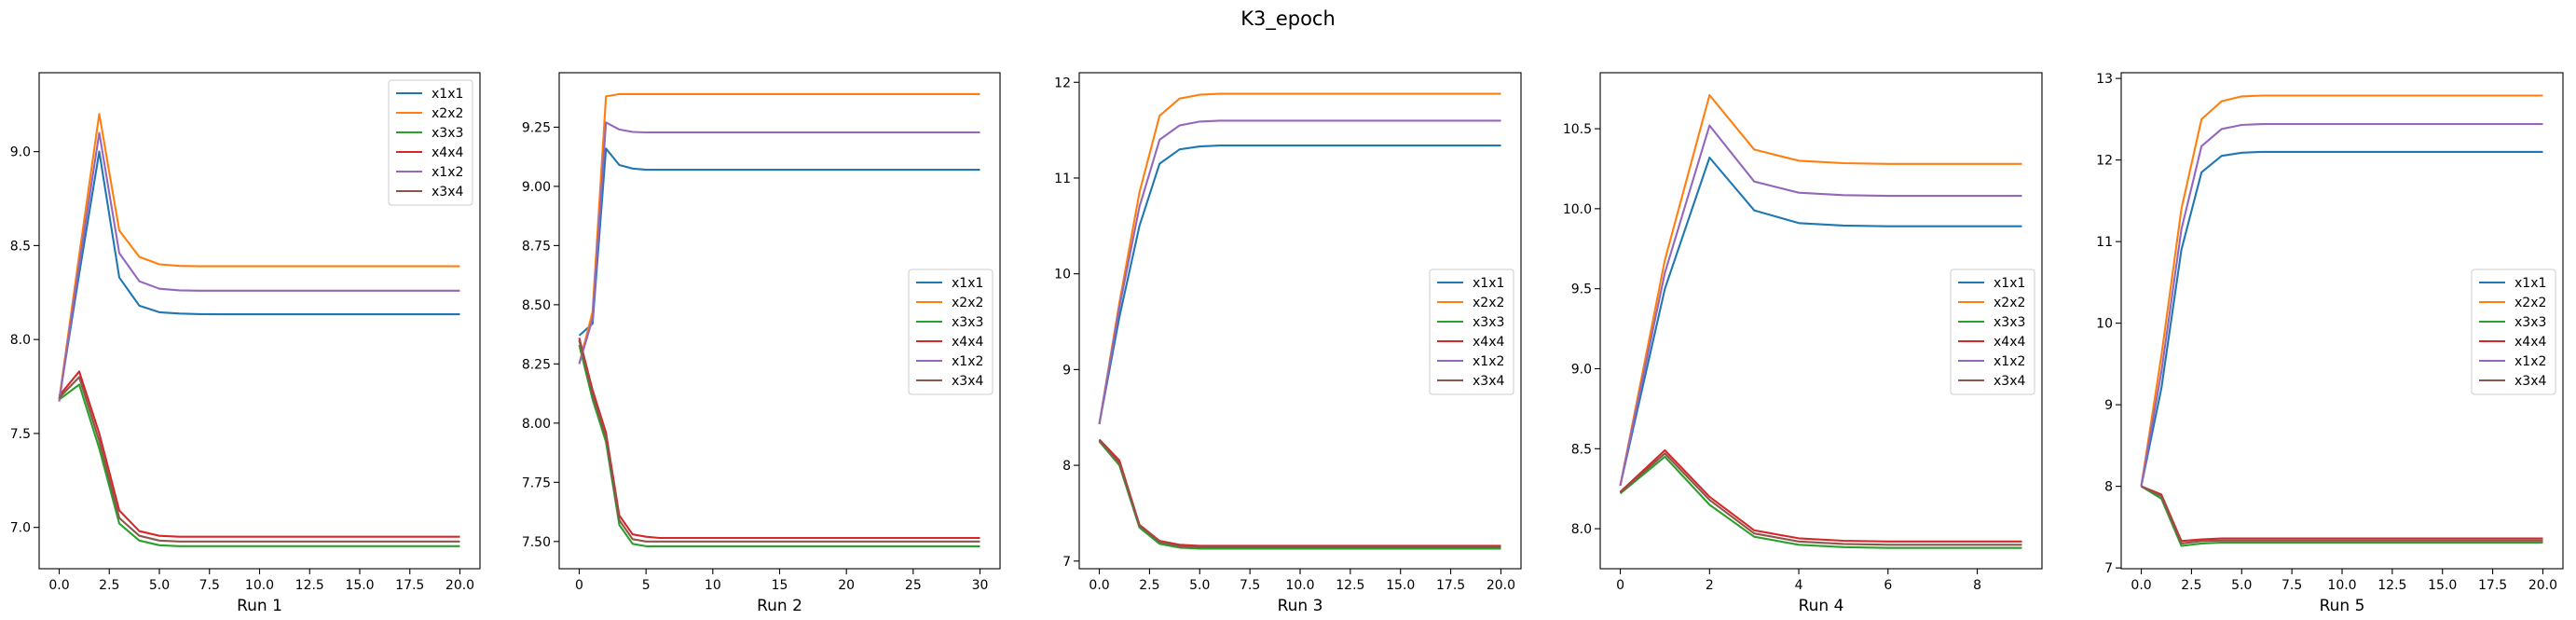 This screenshot has height=620, width=2576. I want to click on x-tick-label: 4, so click(1799, 585).